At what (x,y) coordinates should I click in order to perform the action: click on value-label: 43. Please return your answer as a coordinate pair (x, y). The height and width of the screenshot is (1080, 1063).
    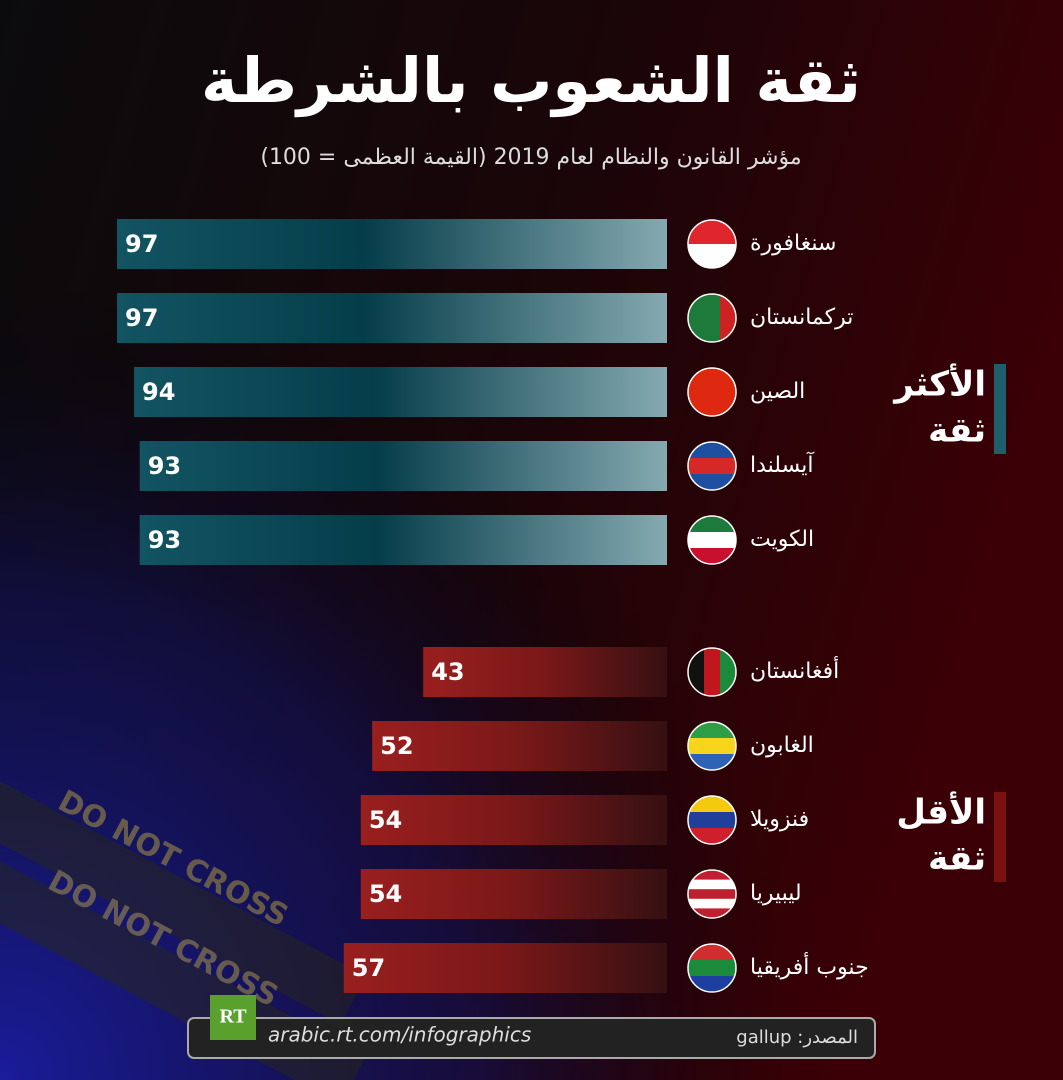
    Looking at the image, I should click on (447, 672).